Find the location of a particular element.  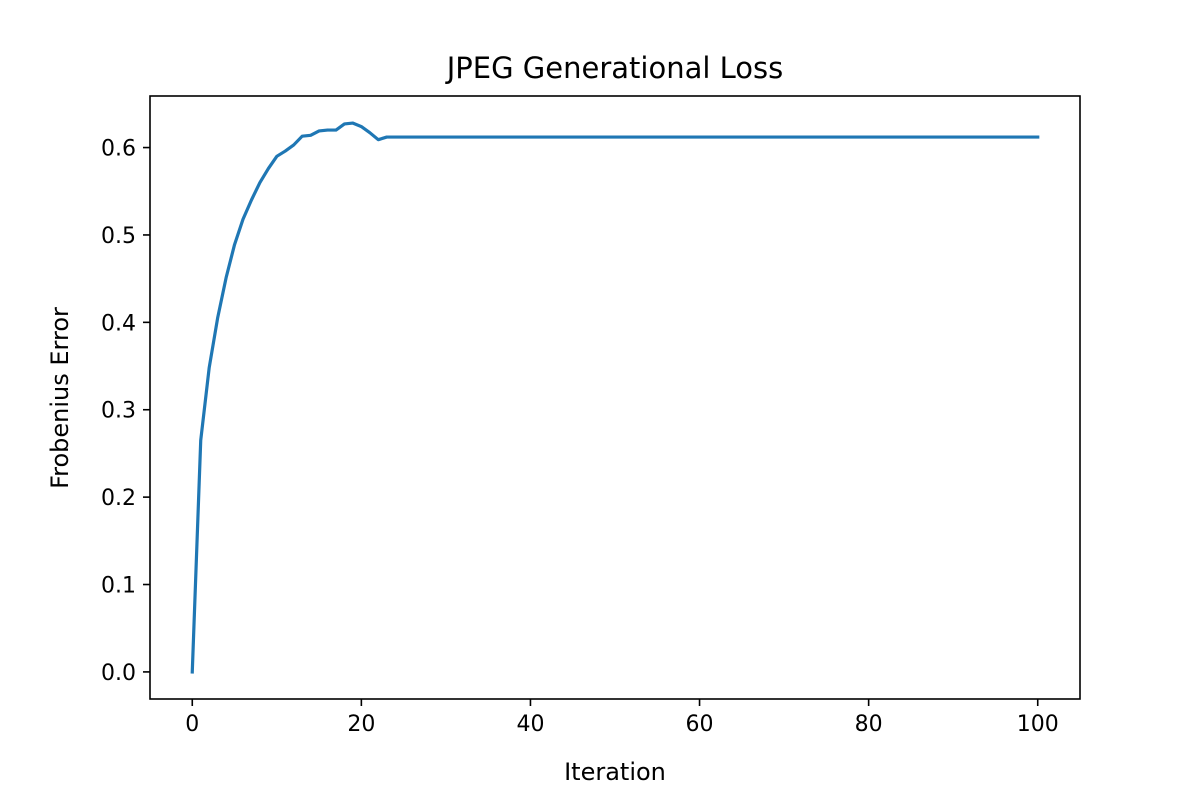

x-tick-label: 60 is located at coordinates (700, 724).